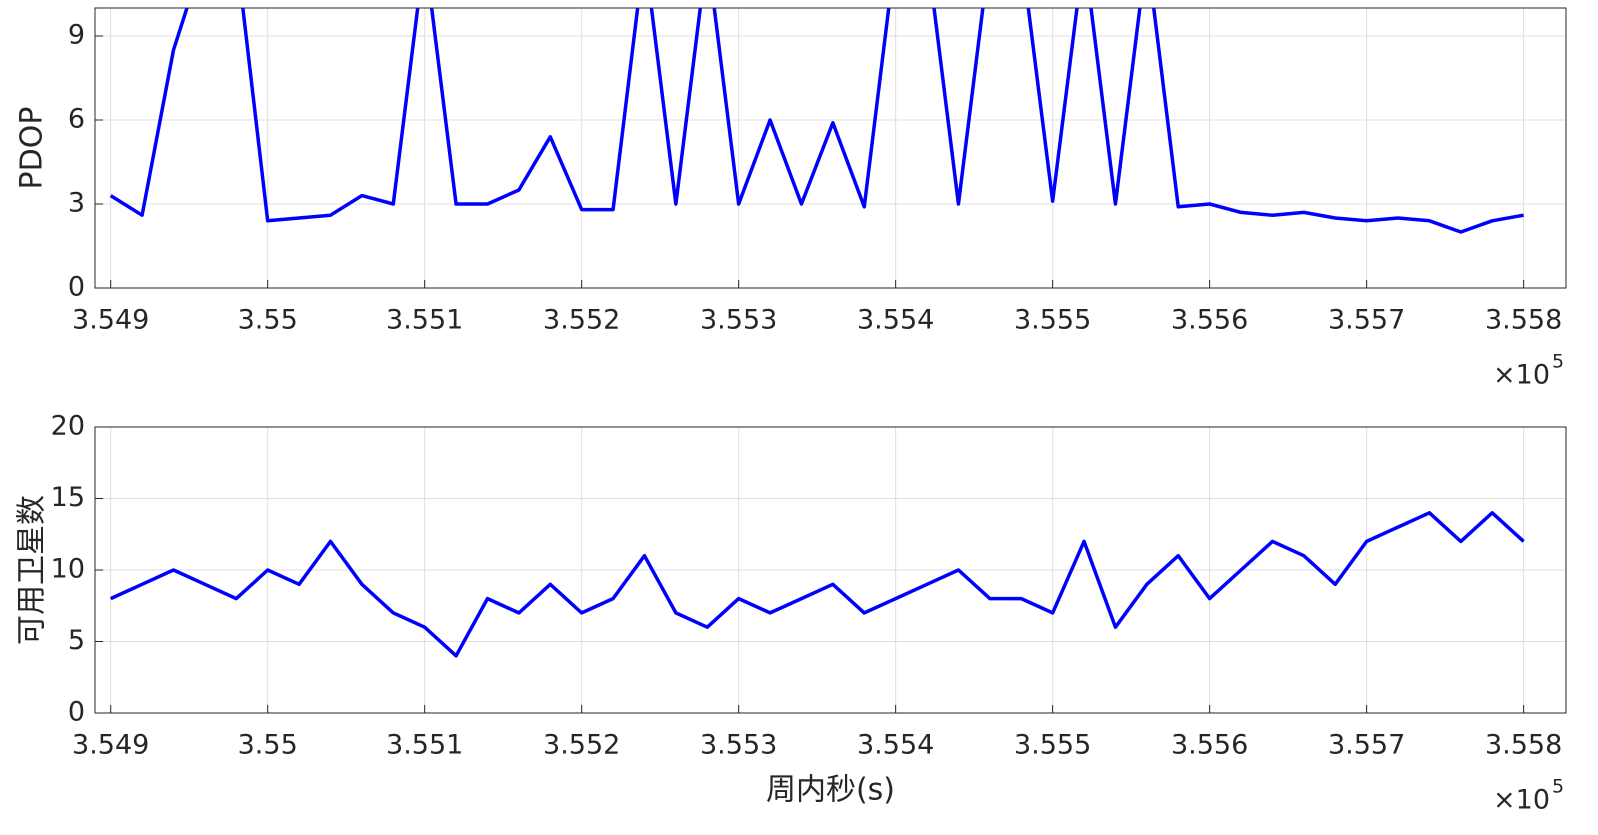 The width and height of the screenshot is (1598, 835). Describe the element at coordinates (76, 640) in the screenshot. I see `y-tick-label: 5` at that location.